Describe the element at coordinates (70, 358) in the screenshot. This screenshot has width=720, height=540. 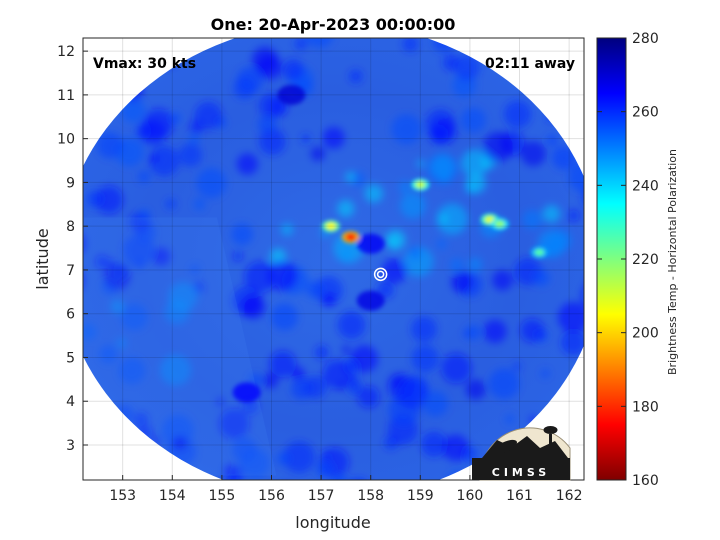
I see `y-tick-label: 5` at that location.